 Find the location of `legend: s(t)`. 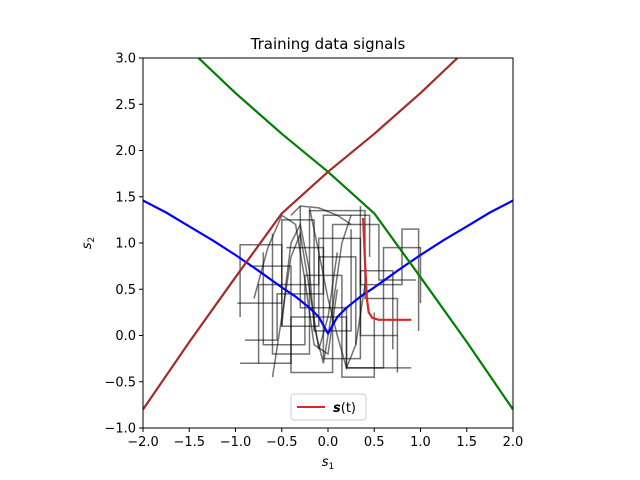

legend: s(t) is located at coordinates (328, 407).